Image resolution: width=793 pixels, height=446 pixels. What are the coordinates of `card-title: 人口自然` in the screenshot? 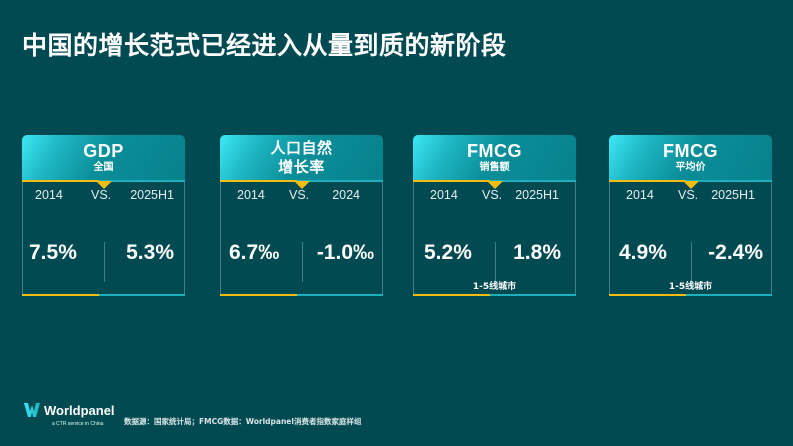 It's located at (301, 148).